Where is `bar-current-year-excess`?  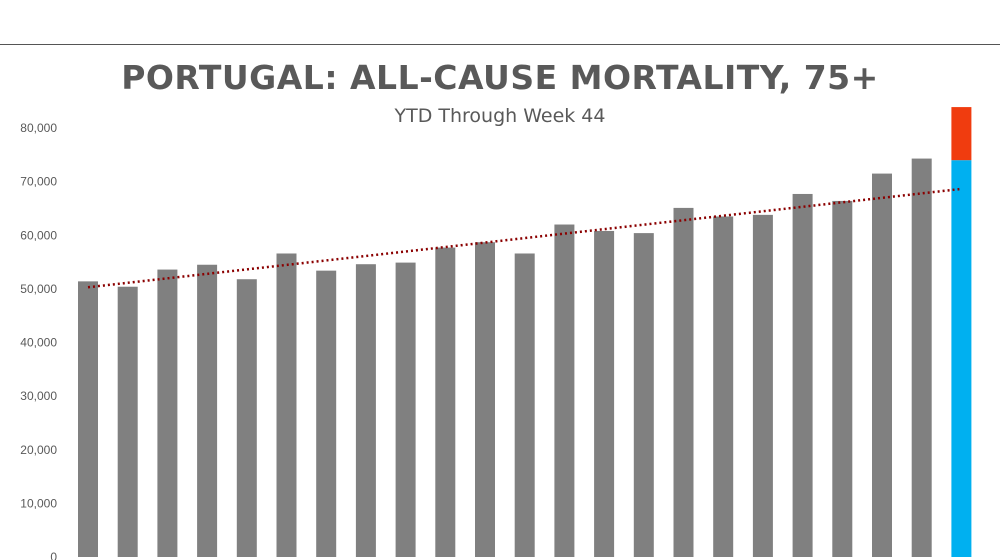
bar-current-year-excess is located at coordinates (961, 134).